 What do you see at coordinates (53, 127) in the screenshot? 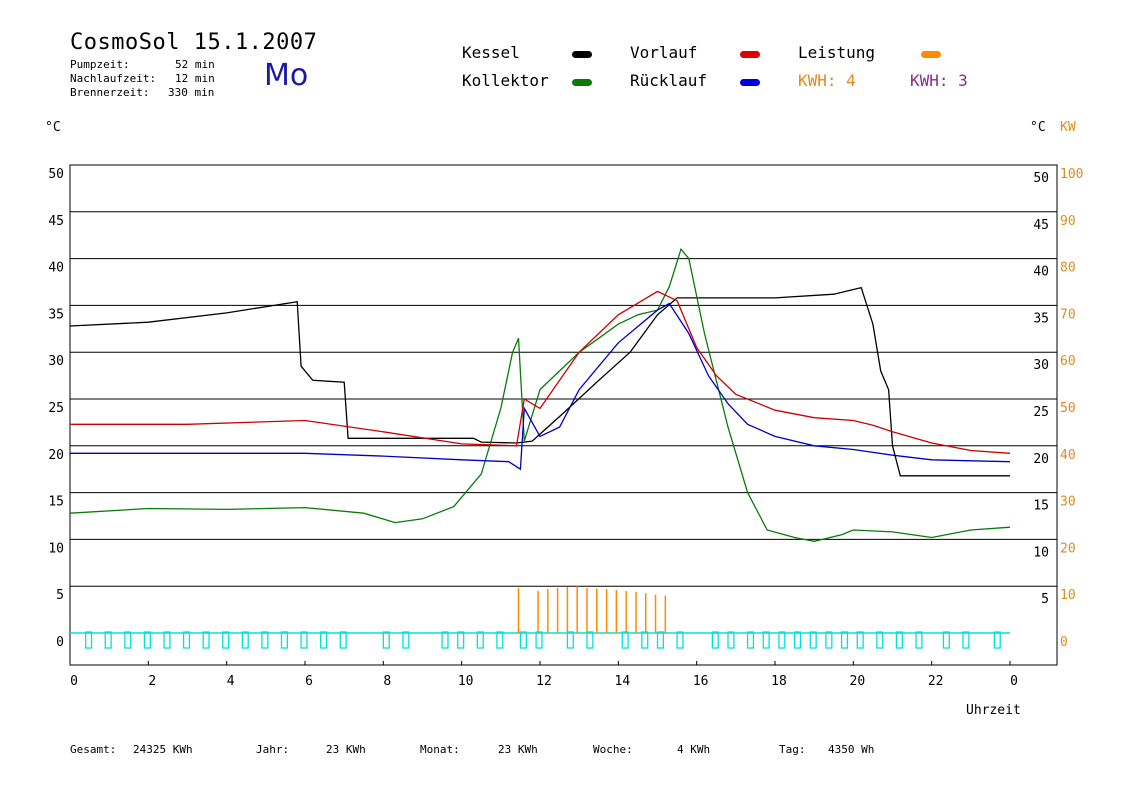
I see `left-unit-label: °C` at bounding box center [53, 127].